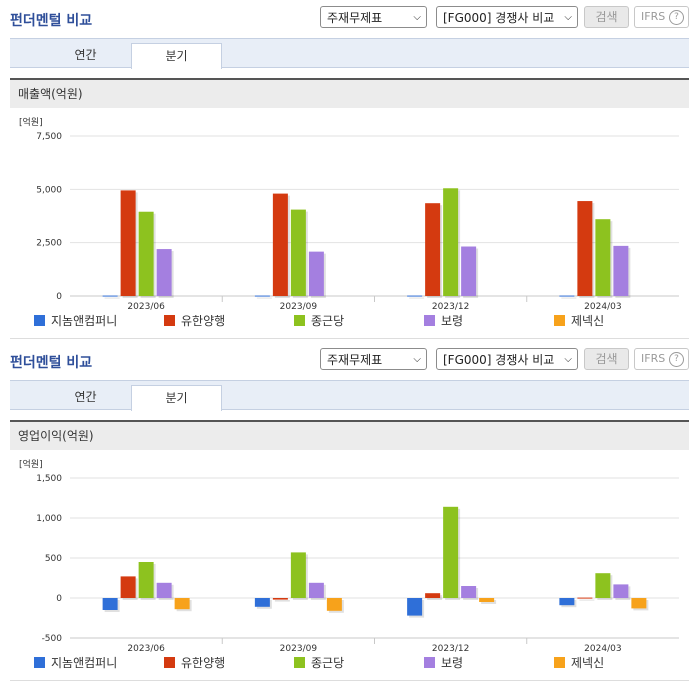  Describe the element at coordinates (49, 479) in the screenshot. I see `y-tick-label: 1,500` at that location.